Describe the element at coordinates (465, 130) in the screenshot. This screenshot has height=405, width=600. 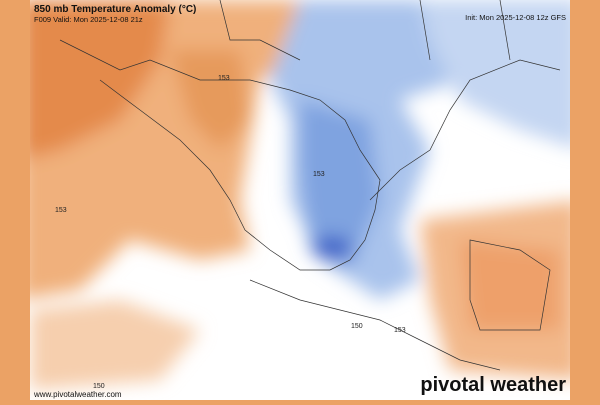
I see `gulf-coast` at that location.